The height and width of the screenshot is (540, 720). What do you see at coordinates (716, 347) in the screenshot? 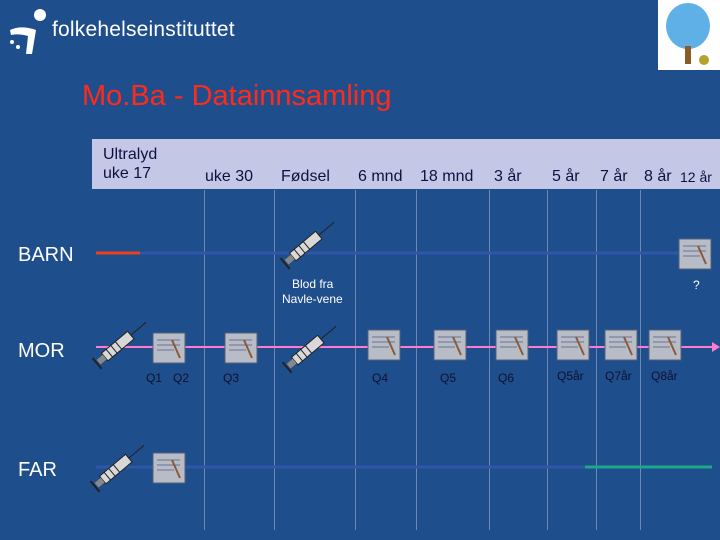
I see `mor-arrow-icon` at bounding box center [716, 347].